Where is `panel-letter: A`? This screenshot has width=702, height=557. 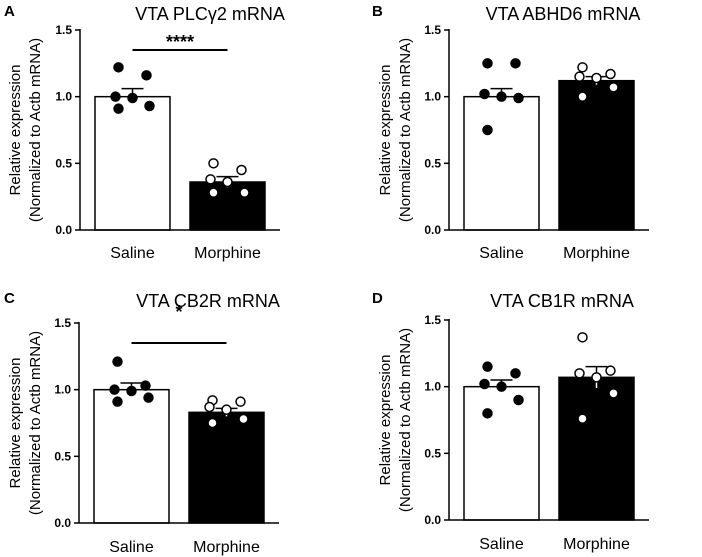 panel-letter: A is located at coordinates (9, 11).